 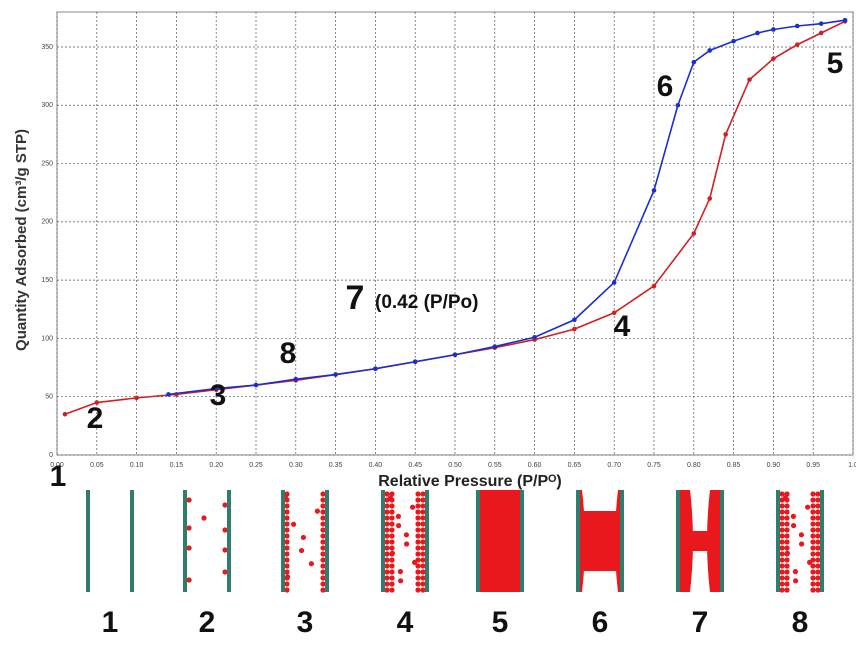 I want to click on x-tick-label: 0.55, so click(x=495, y=465).